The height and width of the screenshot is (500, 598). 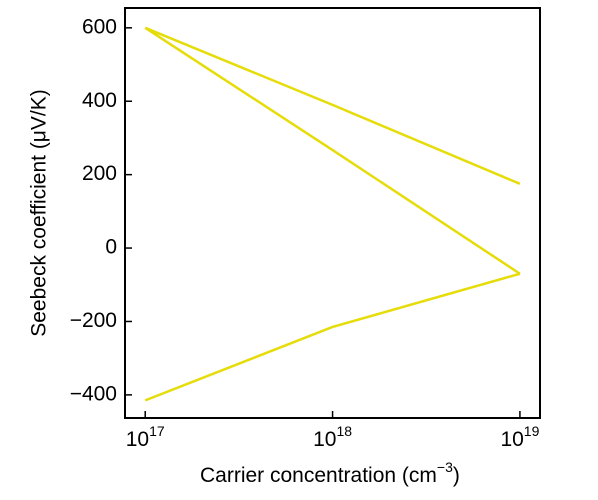 I want to click on y-tick-label: −200, so click(x=93, y=320).